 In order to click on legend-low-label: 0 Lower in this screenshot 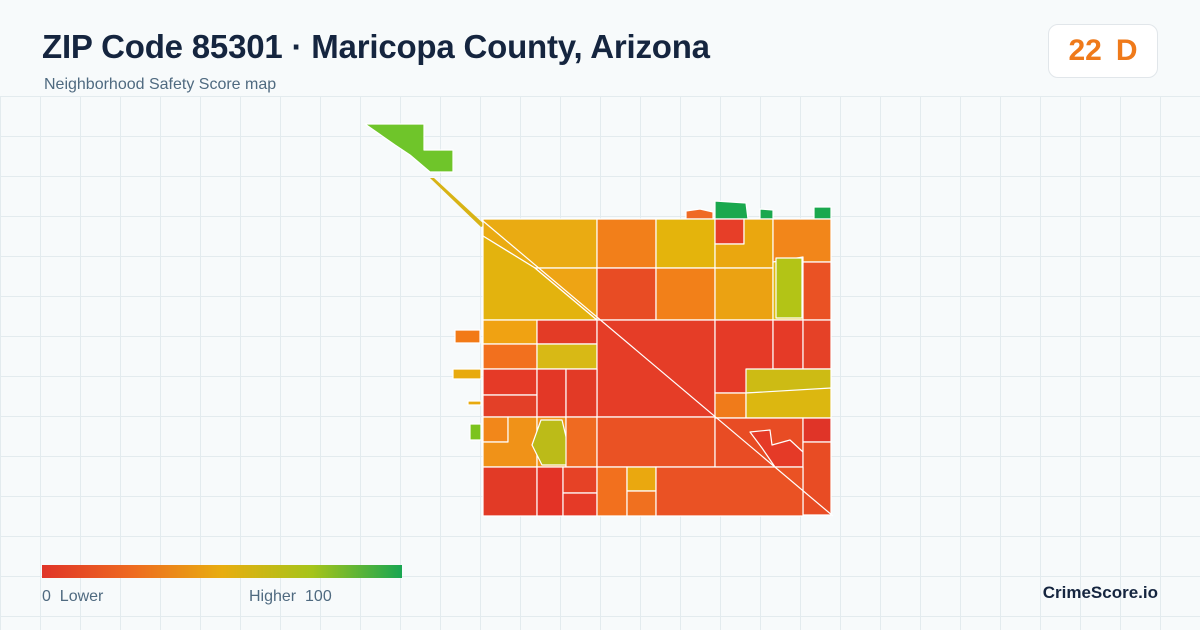, I will do `click(72, 597)`.